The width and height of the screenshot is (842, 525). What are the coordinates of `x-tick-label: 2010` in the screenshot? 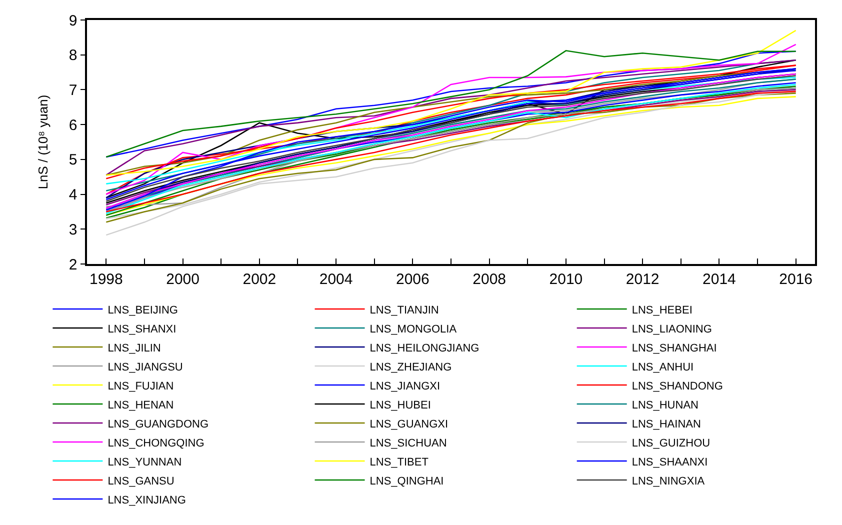 It's located at (566, 279).